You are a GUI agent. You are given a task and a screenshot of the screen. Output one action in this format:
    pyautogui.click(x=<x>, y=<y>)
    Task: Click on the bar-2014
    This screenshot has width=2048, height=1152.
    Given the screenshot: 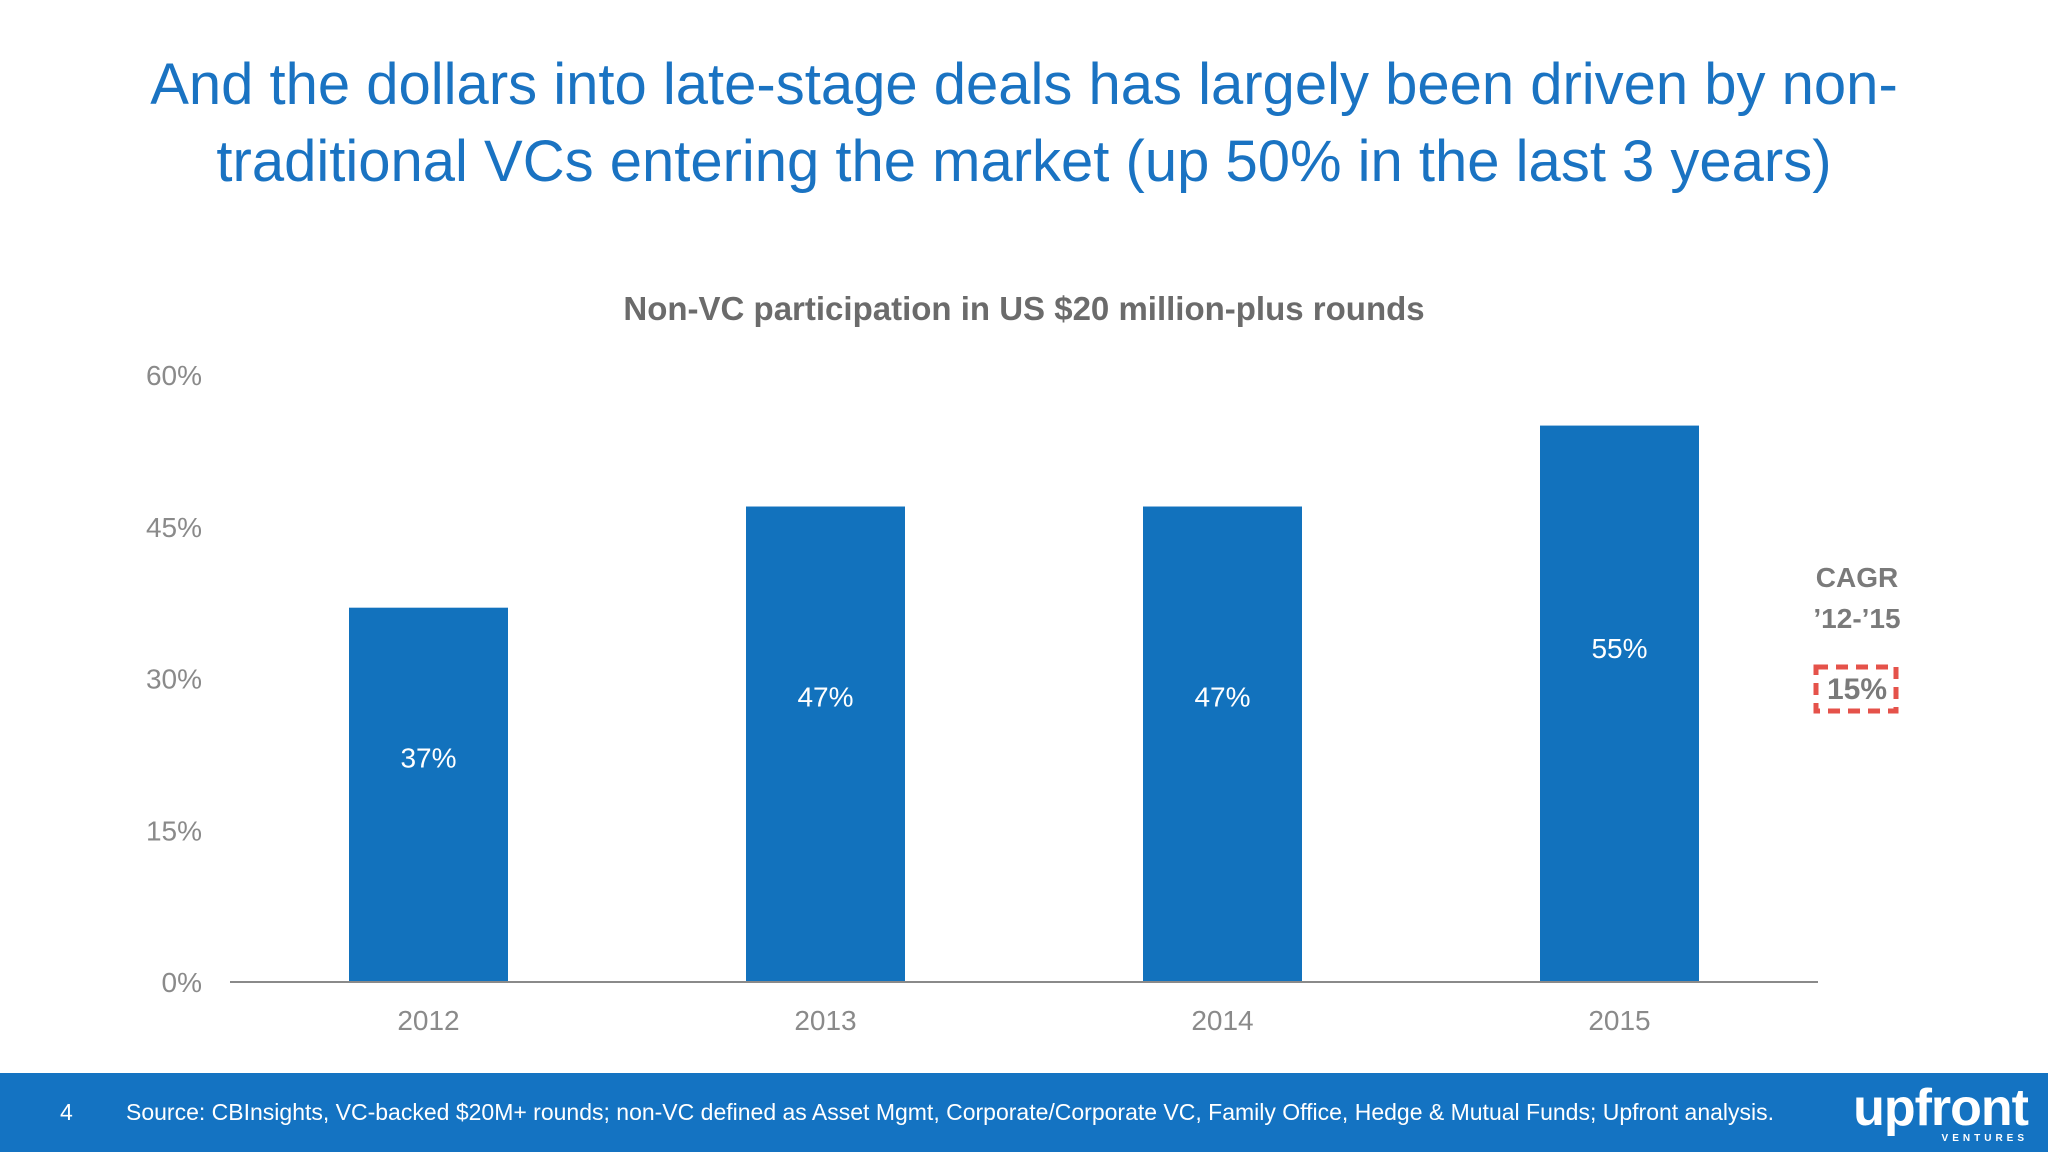 What is the action you would take?
    pyautogui.click(x=1222, y=744)
    